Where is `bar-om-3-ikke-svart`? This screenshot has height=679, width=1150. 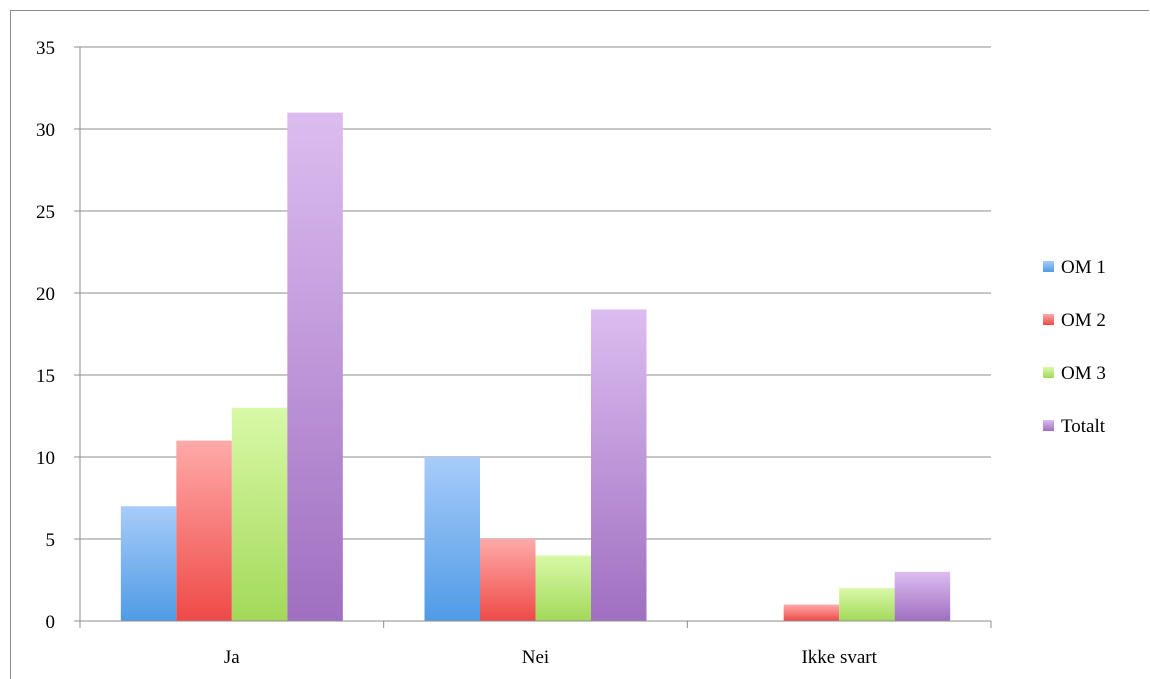 bar-om-3-ikke-svart is located at coordinates (867, 604).